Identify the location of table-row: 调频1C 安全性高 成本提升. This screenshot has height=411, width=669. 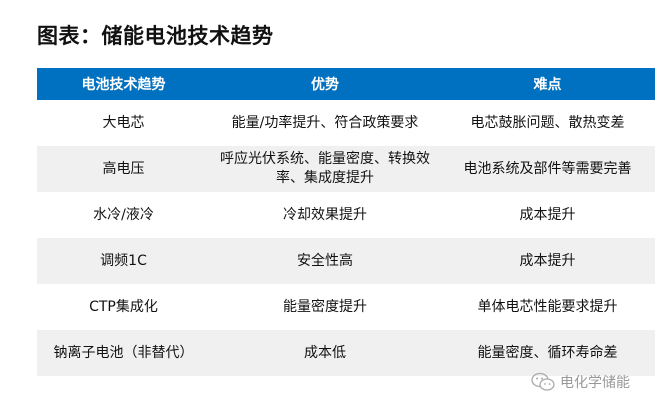
(346, 261).